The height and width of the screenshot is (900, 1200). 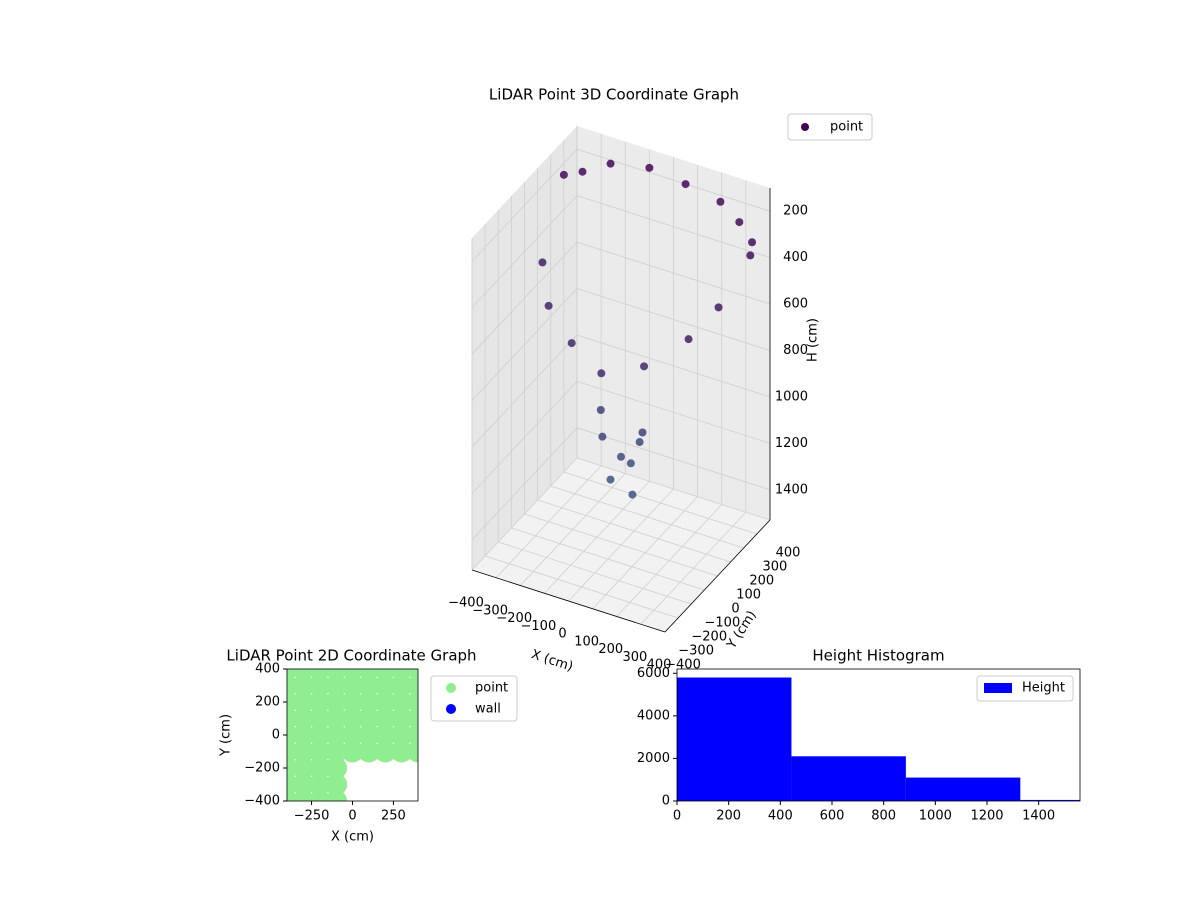 What do you see at coordinates (791, 443) in the screenshot?
I see `h-tick-label: 1200` at bounding box center [791, 443].